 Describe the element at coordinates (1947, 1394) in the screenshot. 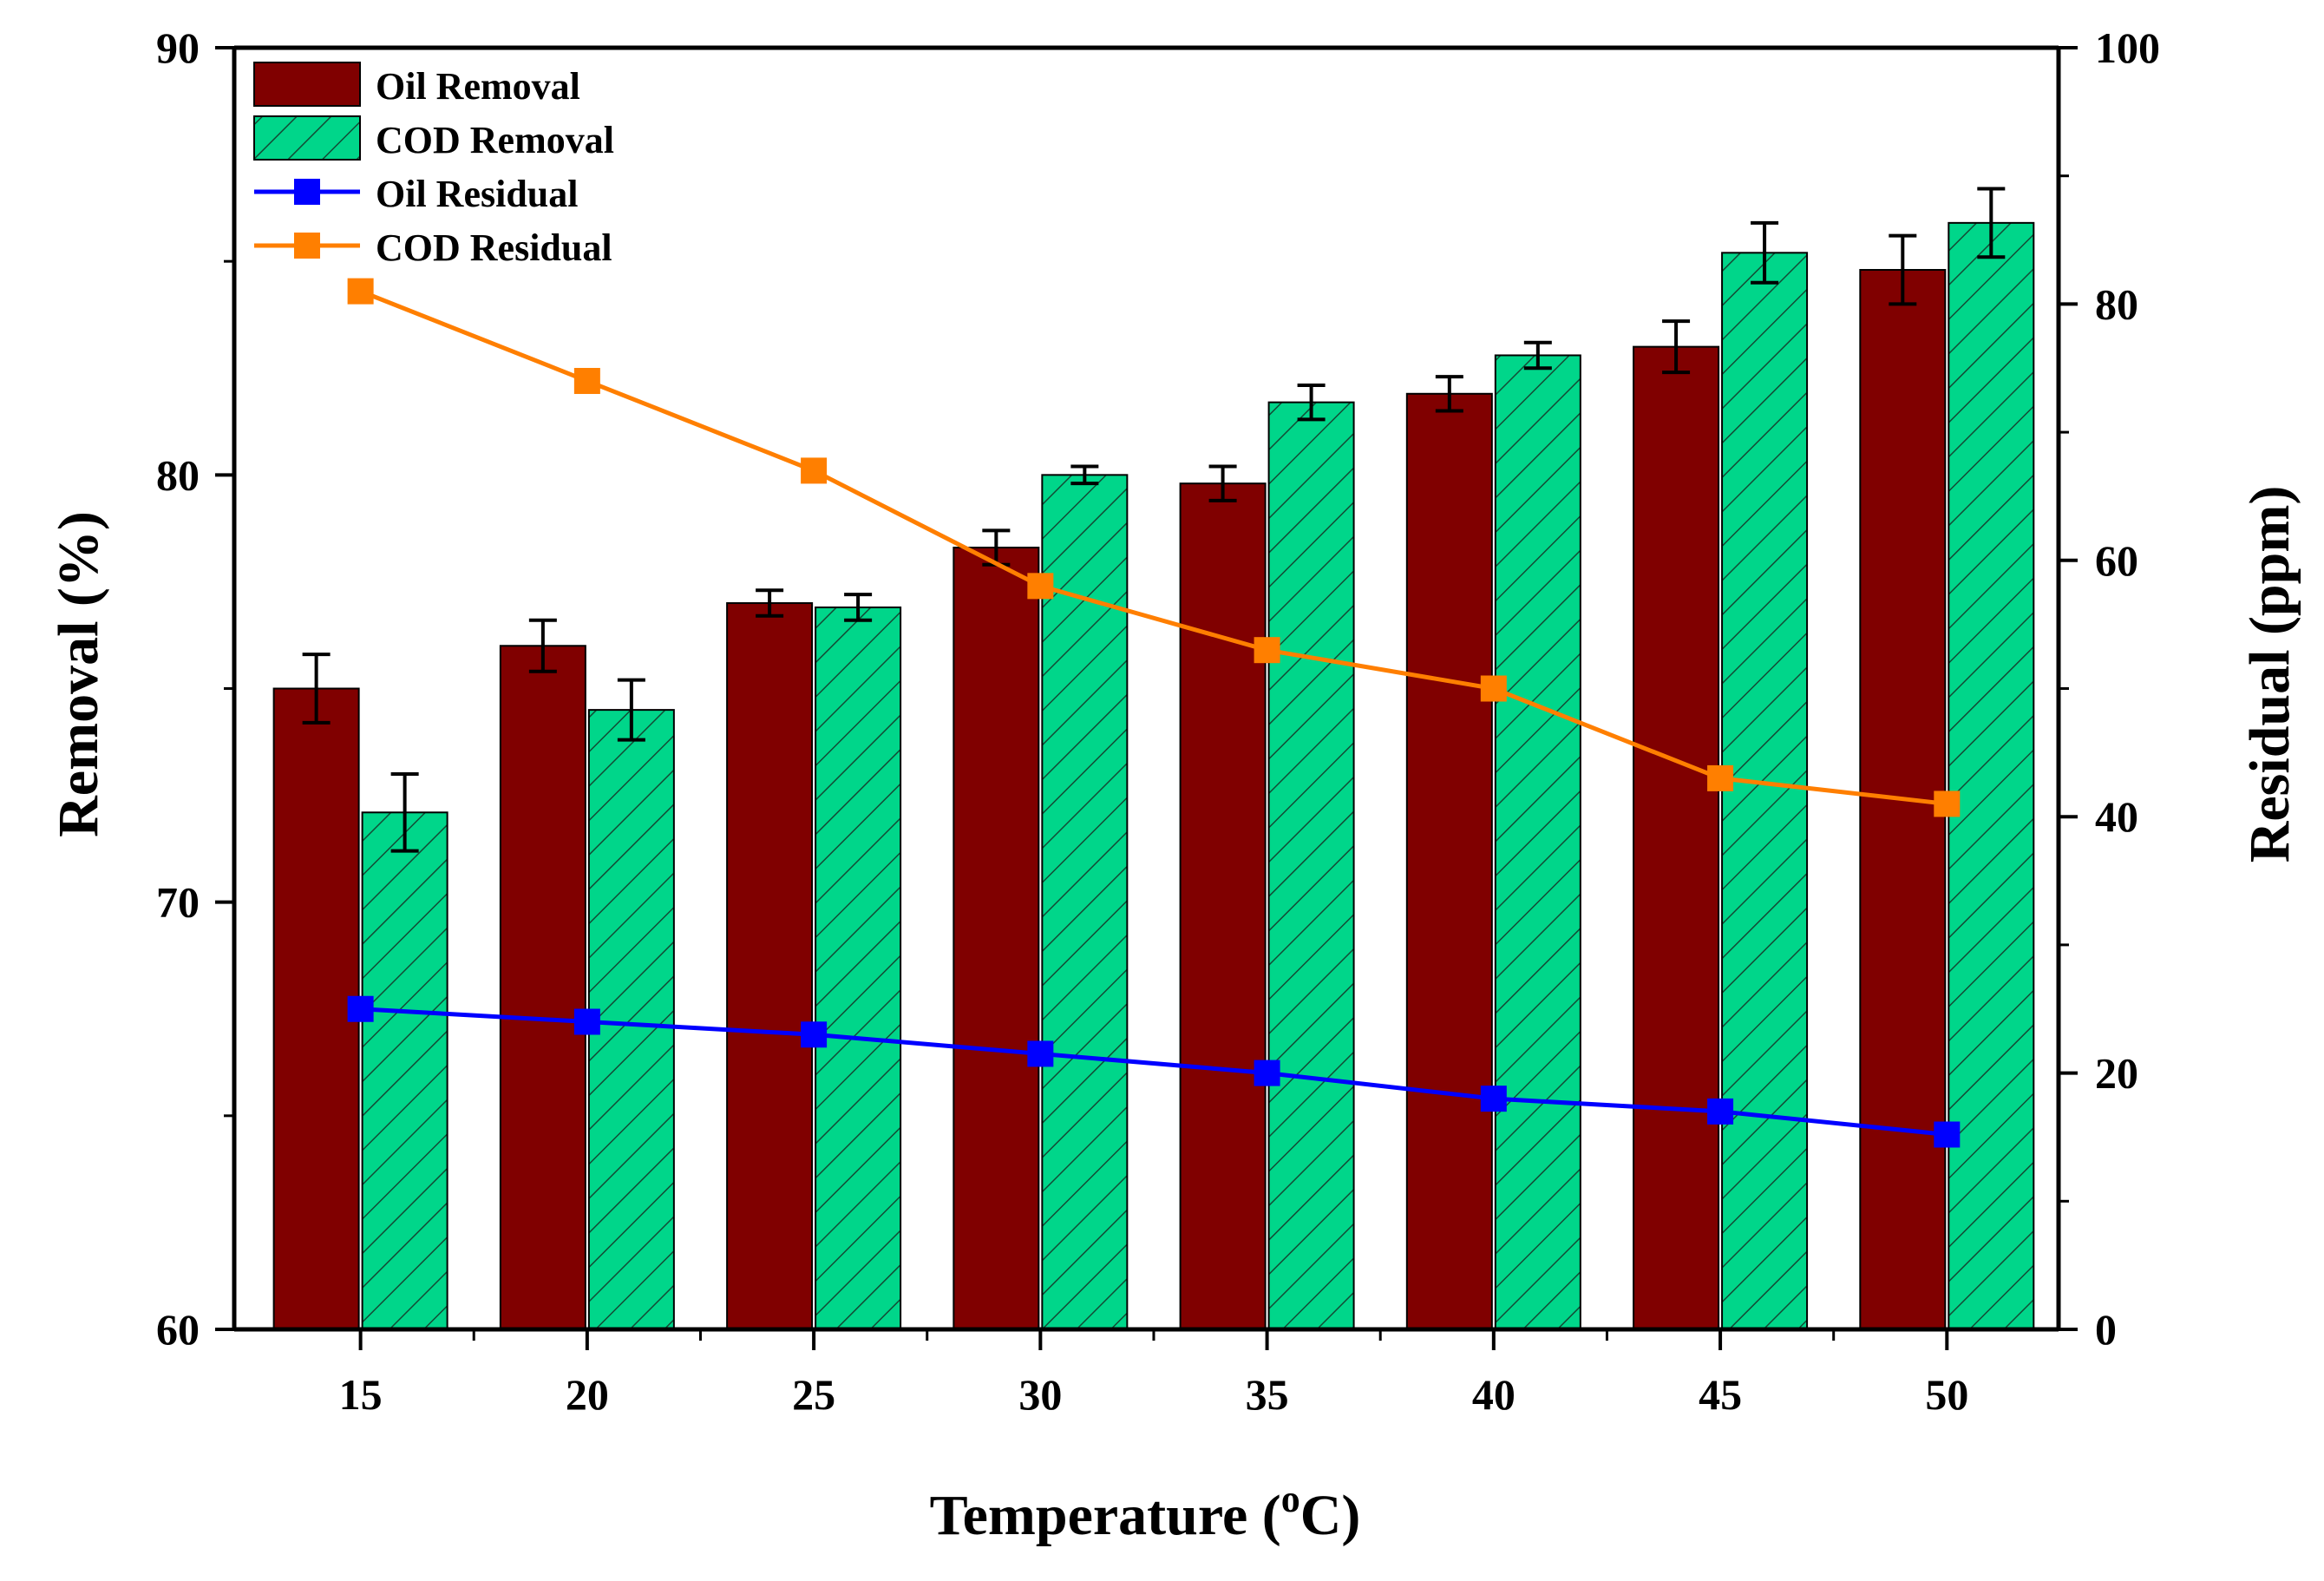

I see `x-tick-label-50: 50` at that location.